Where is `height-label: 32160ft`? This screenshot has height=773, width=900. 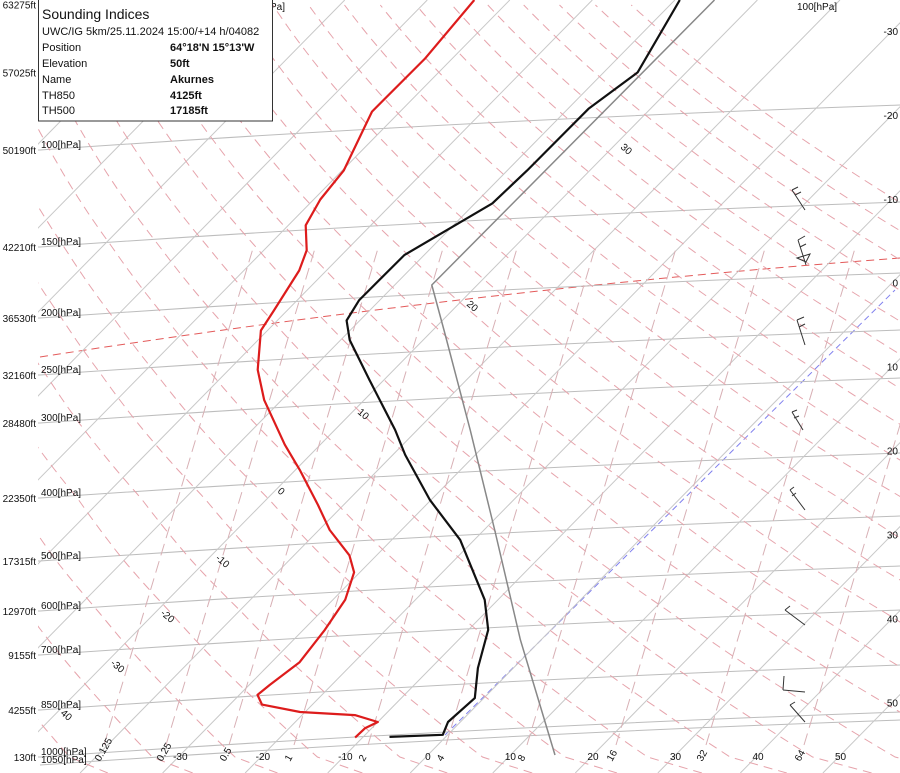 height-label: 32160ft is located at coordinates (20, 376).